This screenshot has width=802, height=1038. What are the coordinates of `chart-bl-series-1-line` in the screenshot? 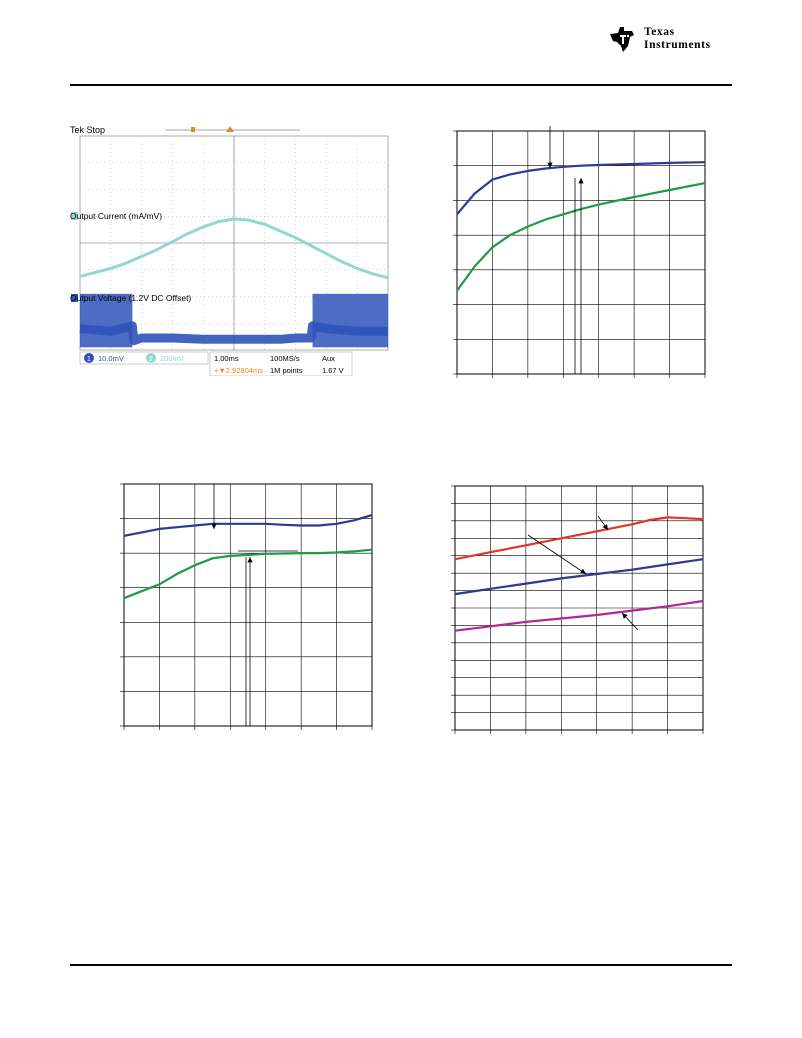 It's located at (248, 525).